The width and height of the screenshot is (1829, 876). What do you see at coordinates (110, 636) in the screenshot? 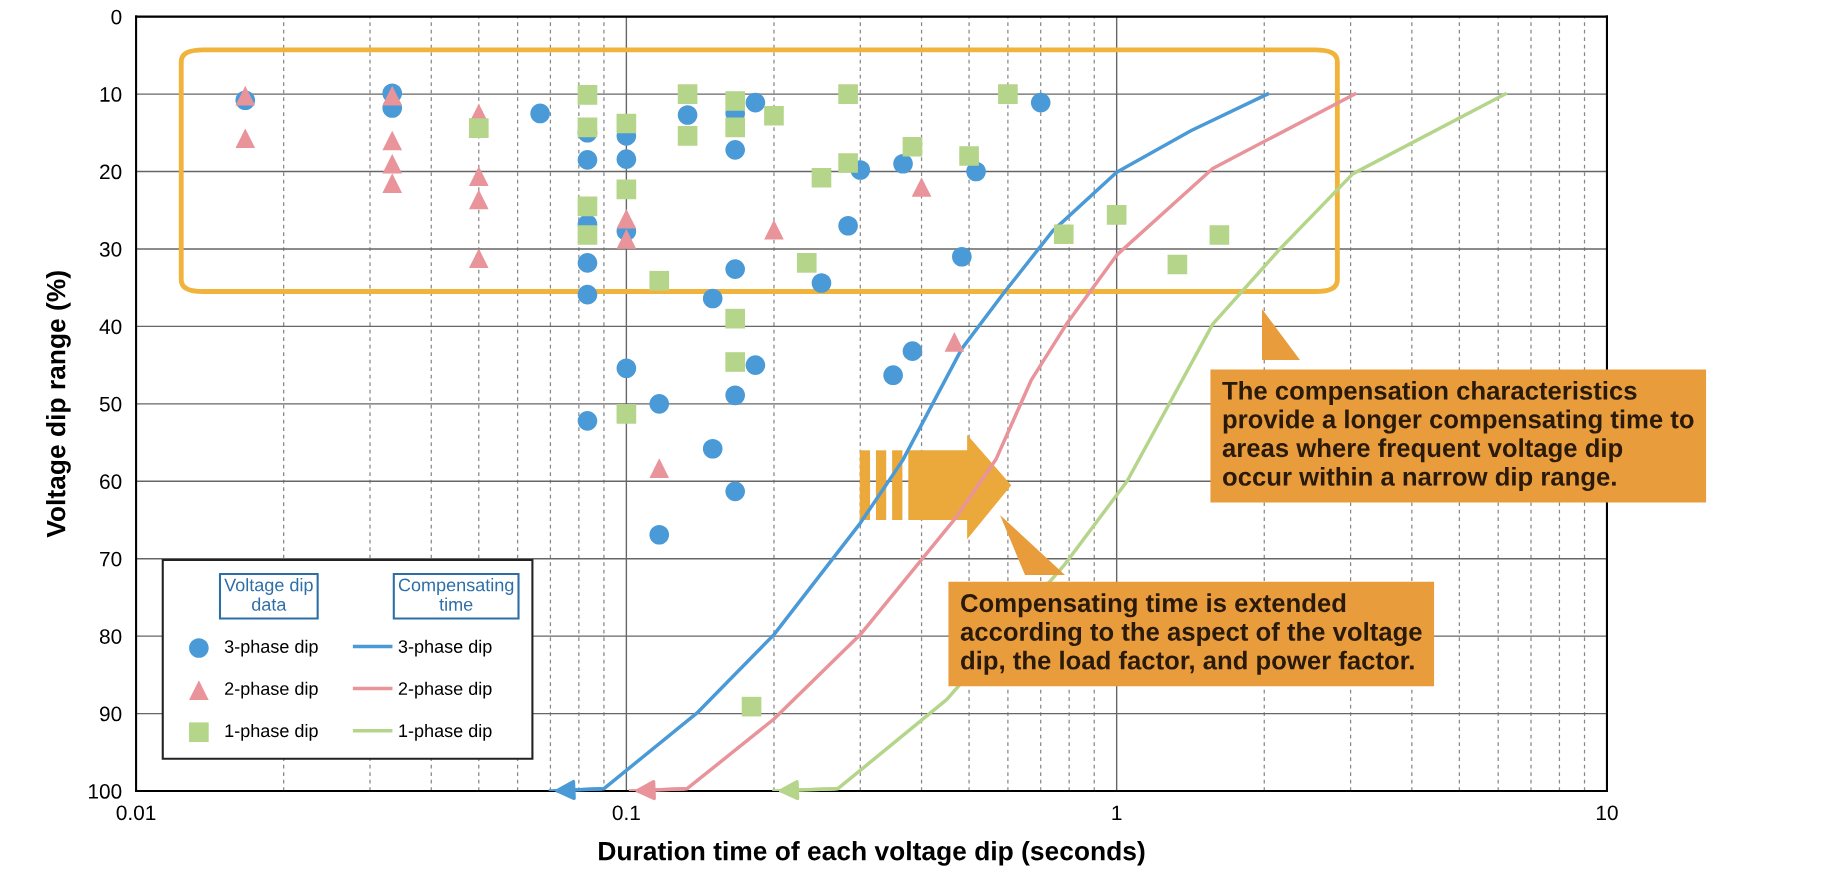
I see `y-tick-label: 80` at bounding box center [110, 636].